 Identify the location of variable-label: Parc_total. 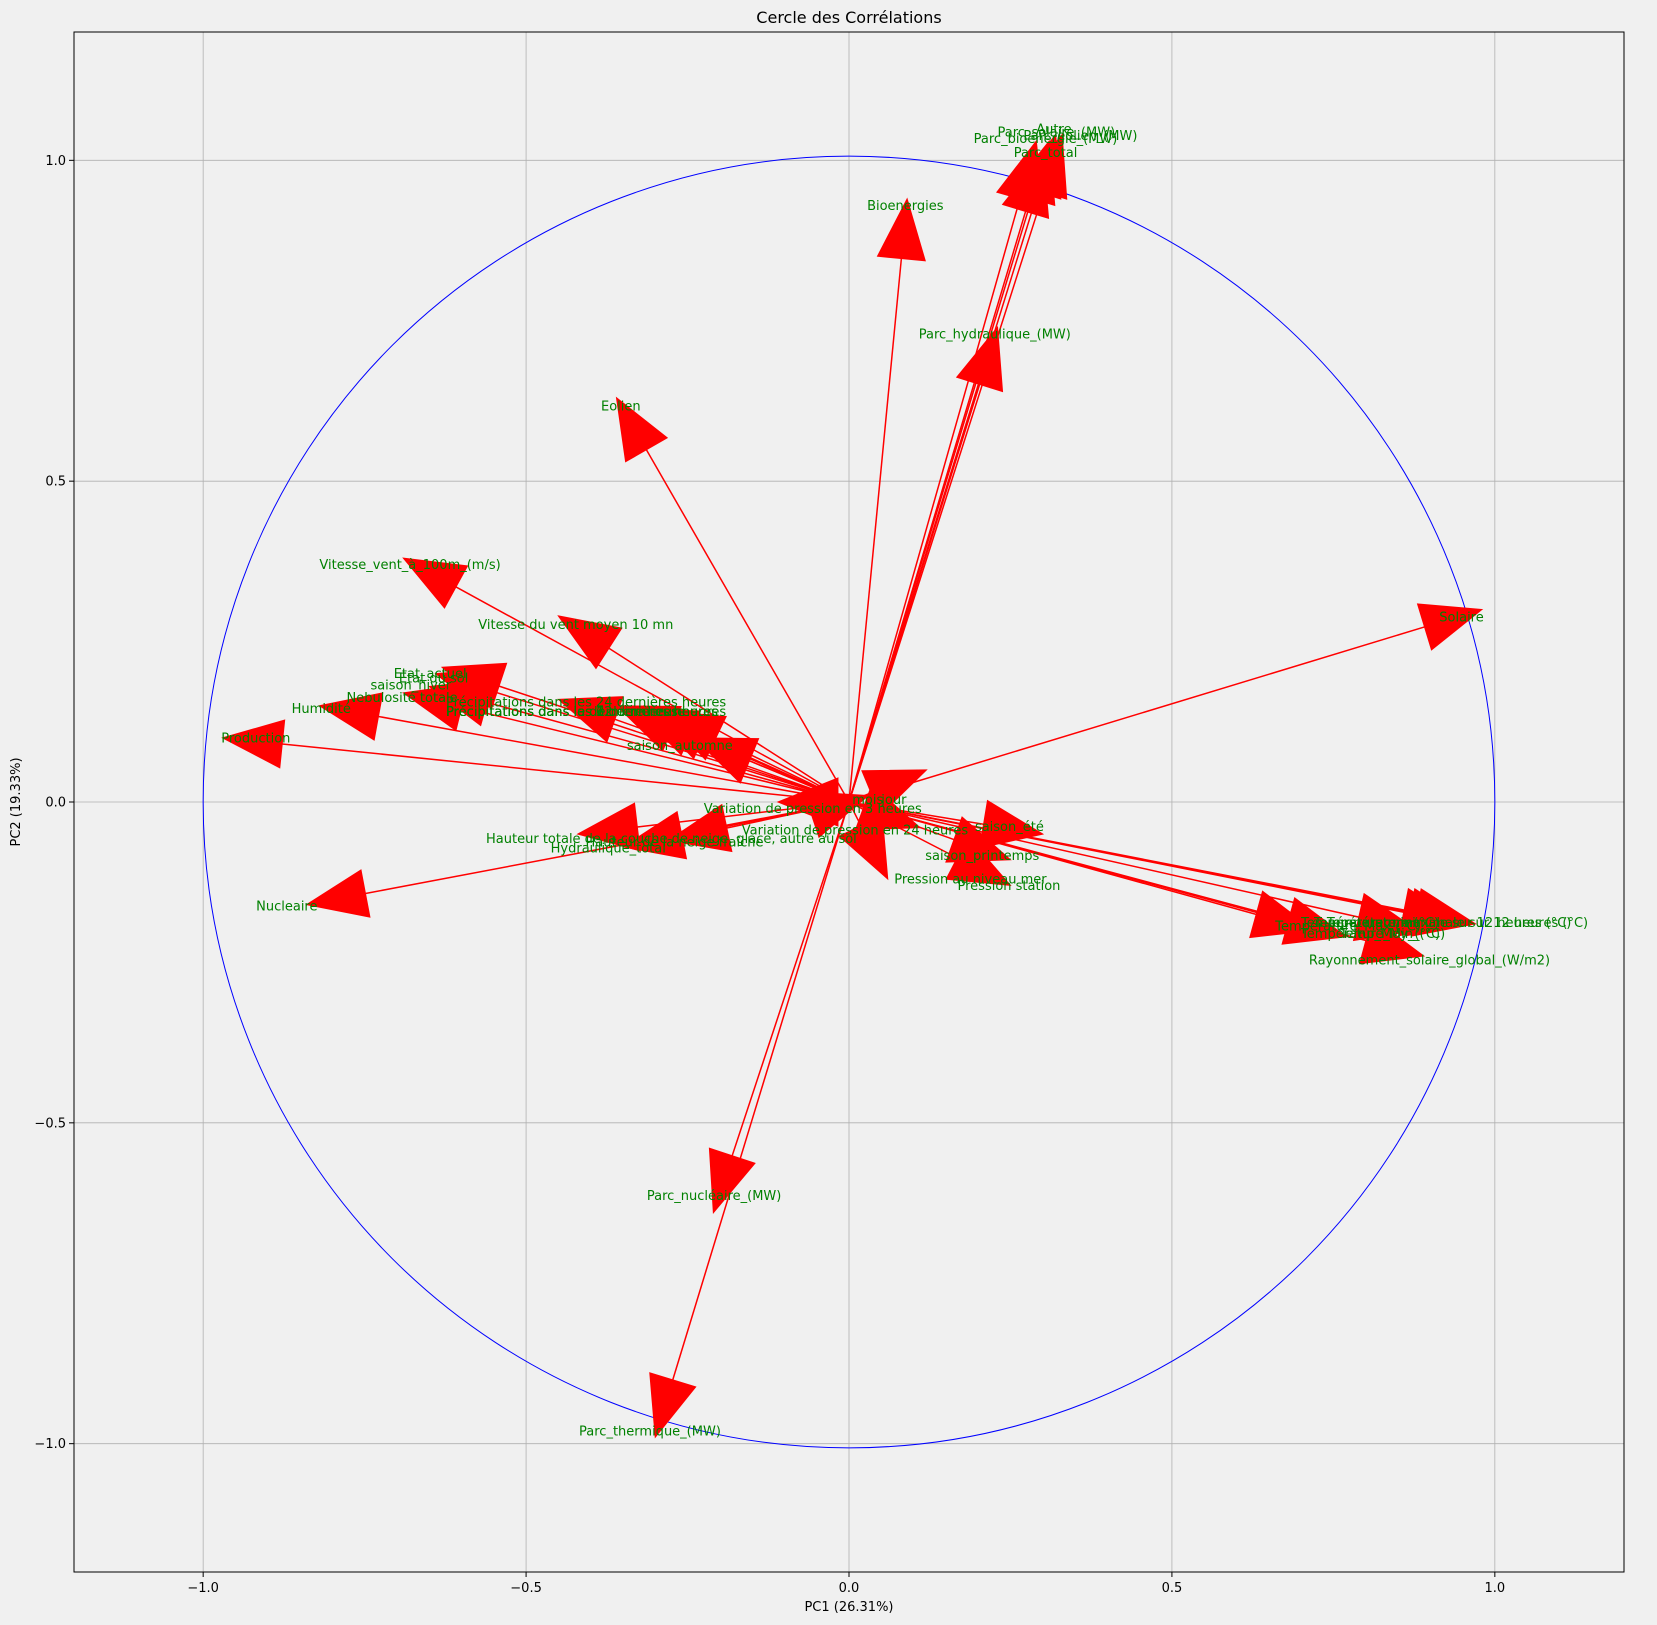
(1046, 153).